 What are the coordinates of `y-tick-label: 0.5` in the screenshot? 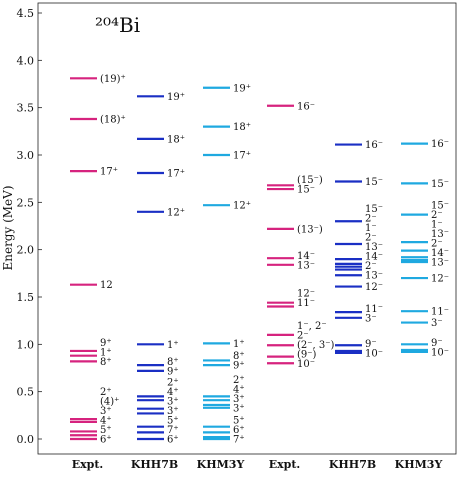 It's located at (26, 392).